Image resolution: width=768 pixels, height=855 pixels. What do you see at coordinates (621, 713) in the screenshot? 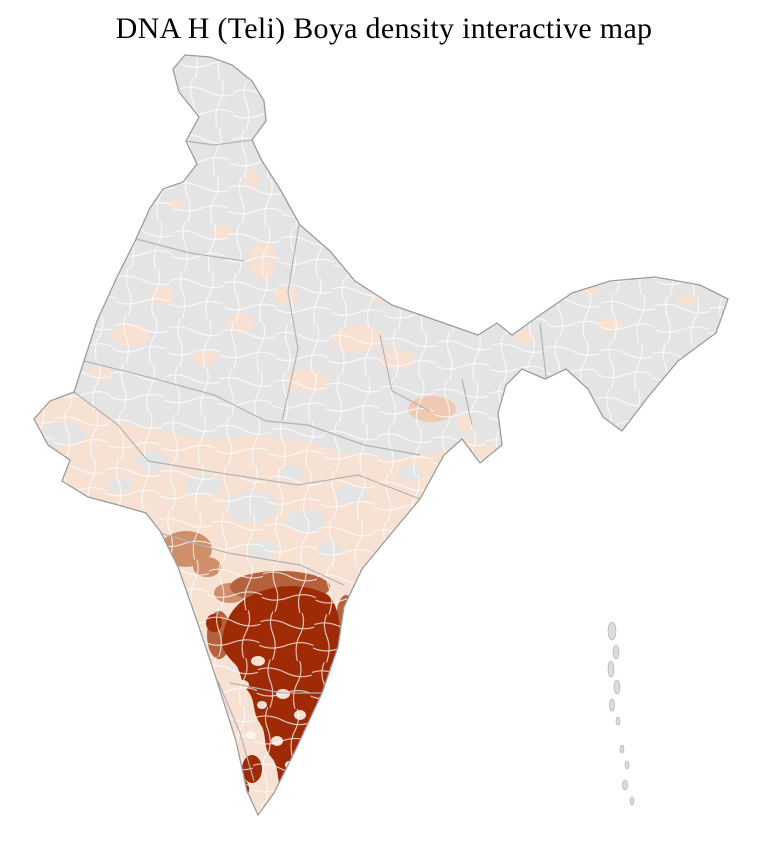
I see `andaman-nicobar-islands` at bounding box center [621, 713].